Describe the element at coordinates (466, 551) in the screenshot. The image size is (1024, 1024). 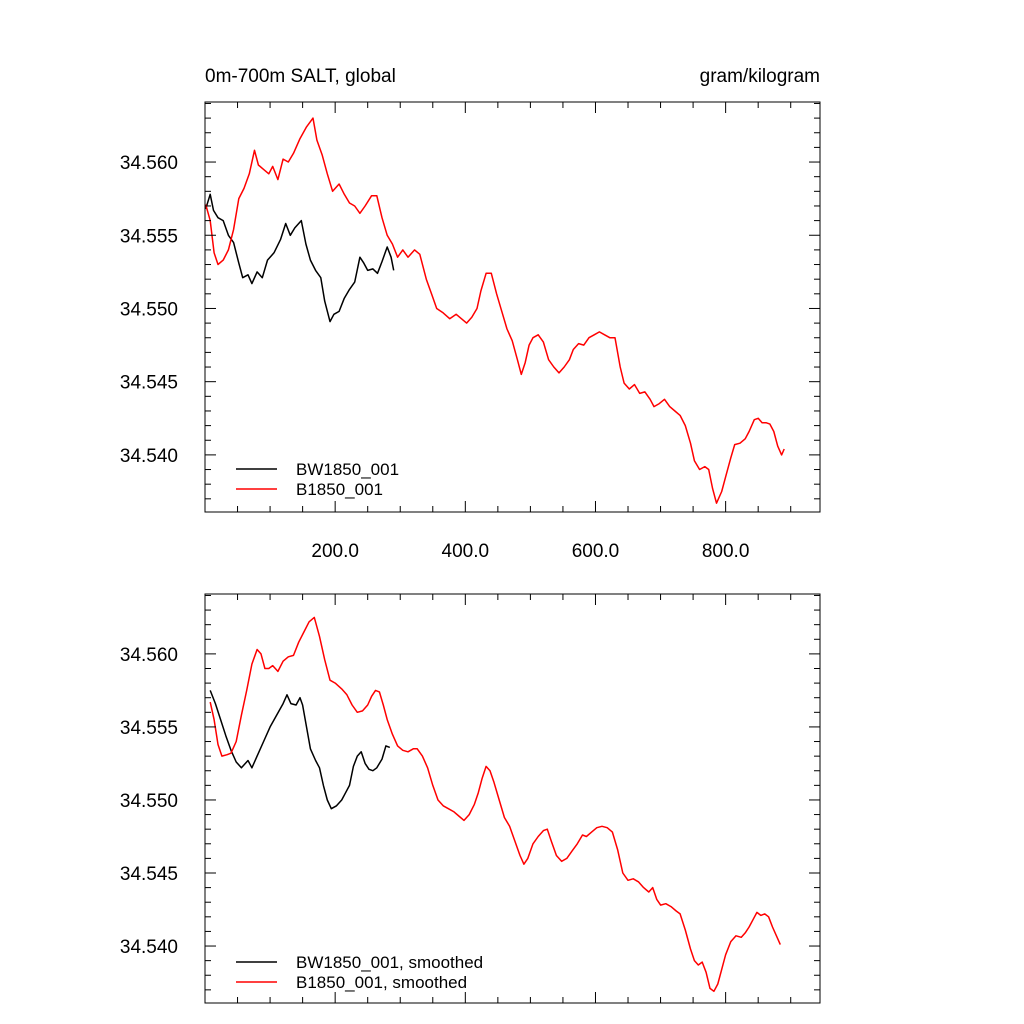
I see `x-tick-label: 400.0` at that location.